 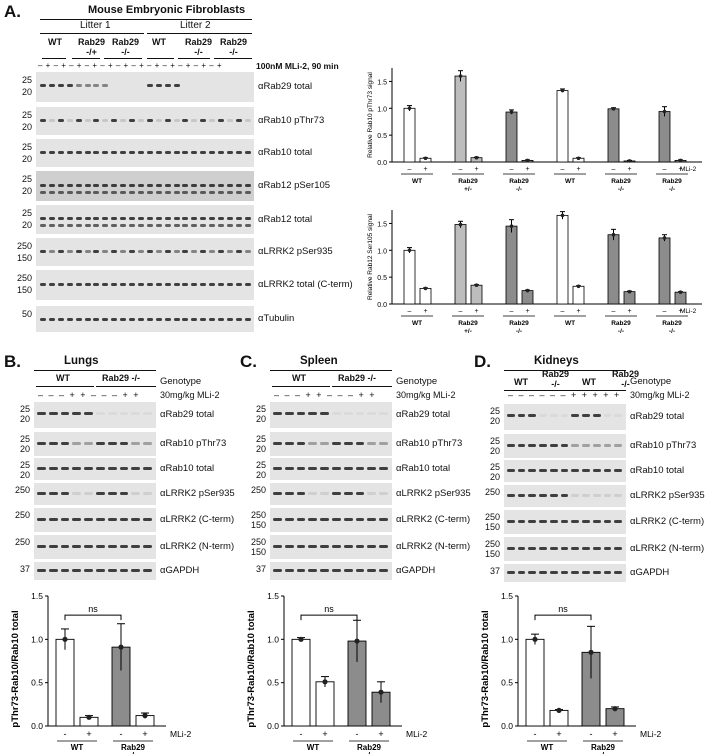 I want to click on genotype-line, so click(x=565, y=390).